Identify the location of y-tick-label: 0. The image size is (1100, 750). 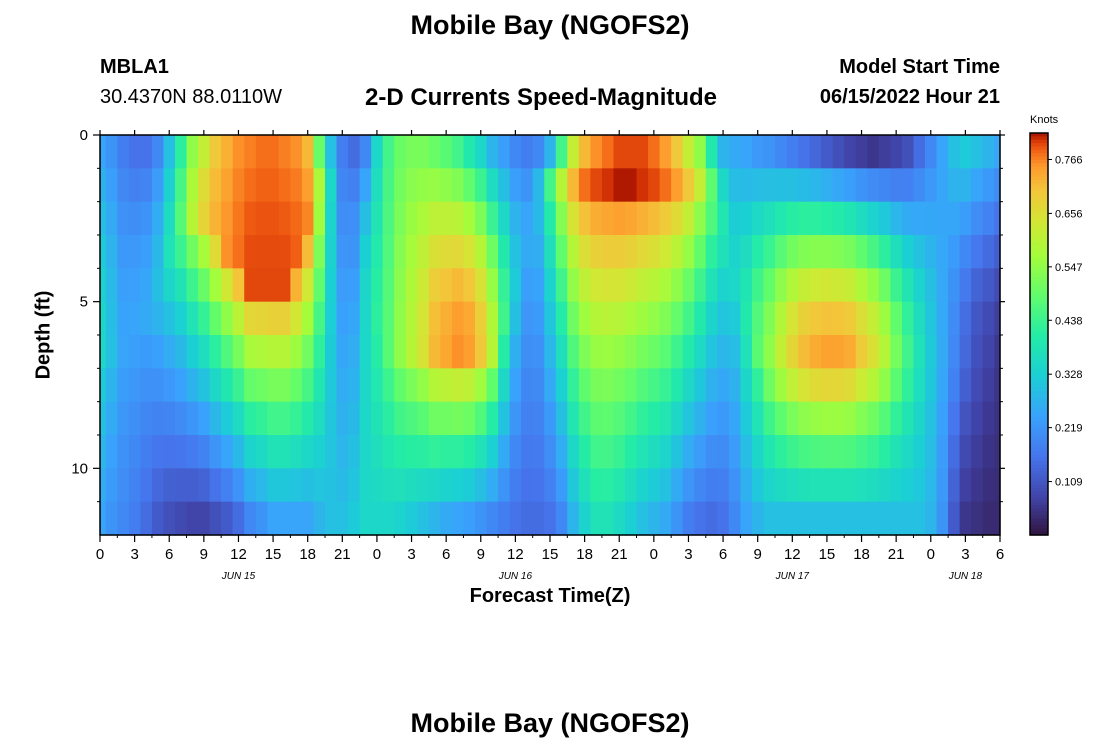
(84, 135).